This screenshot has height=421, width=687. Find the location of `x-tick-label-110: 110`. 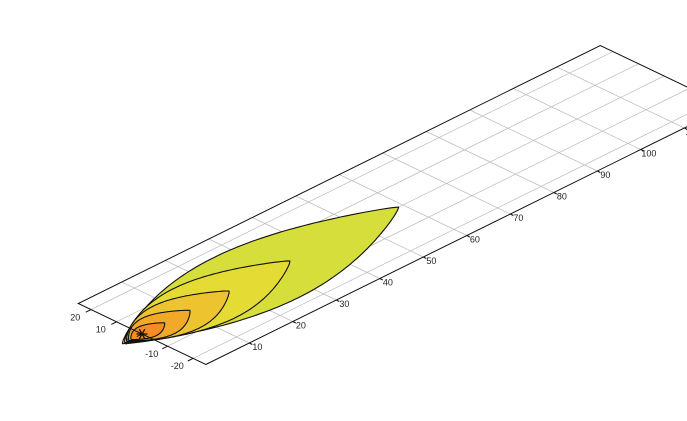

x-tick-label-110: 110 is located at coordinates (686, 132).